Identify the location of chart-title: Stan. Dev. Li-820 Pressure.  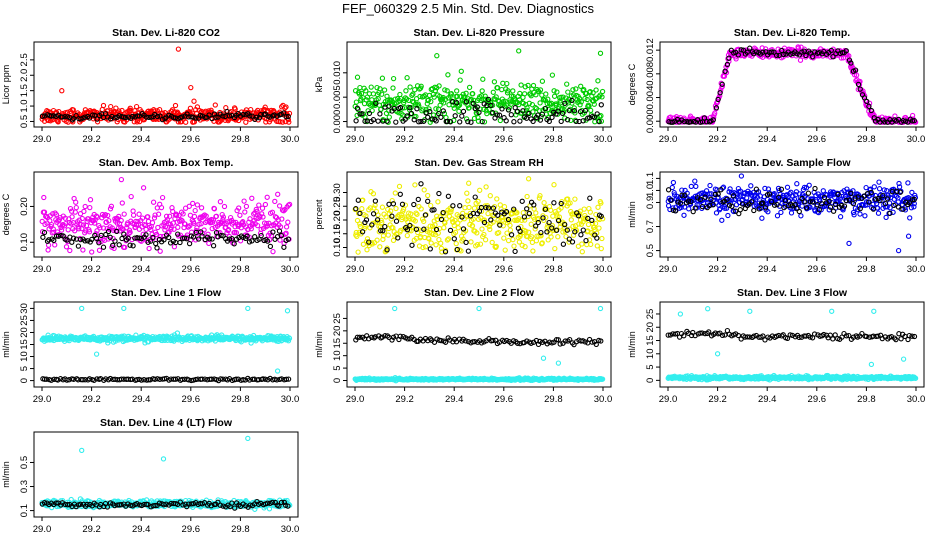
(478, 33).